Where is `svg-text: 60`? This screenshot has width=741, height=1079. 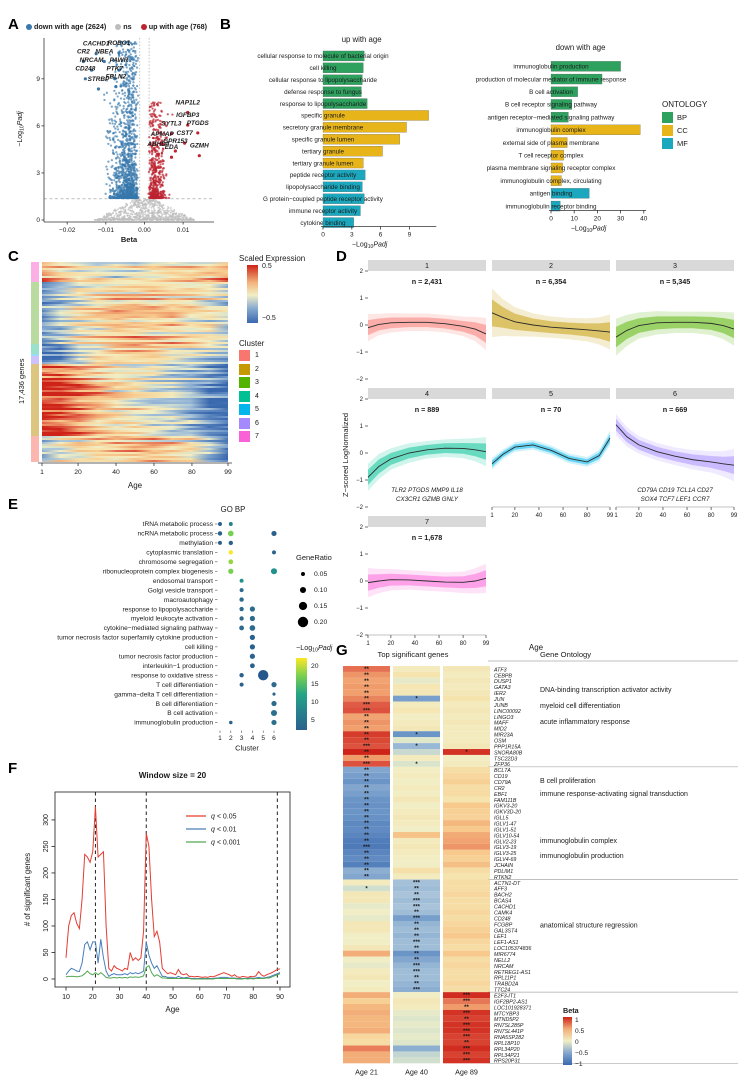 svg-text: 60 is located at coordinates (687, 516).